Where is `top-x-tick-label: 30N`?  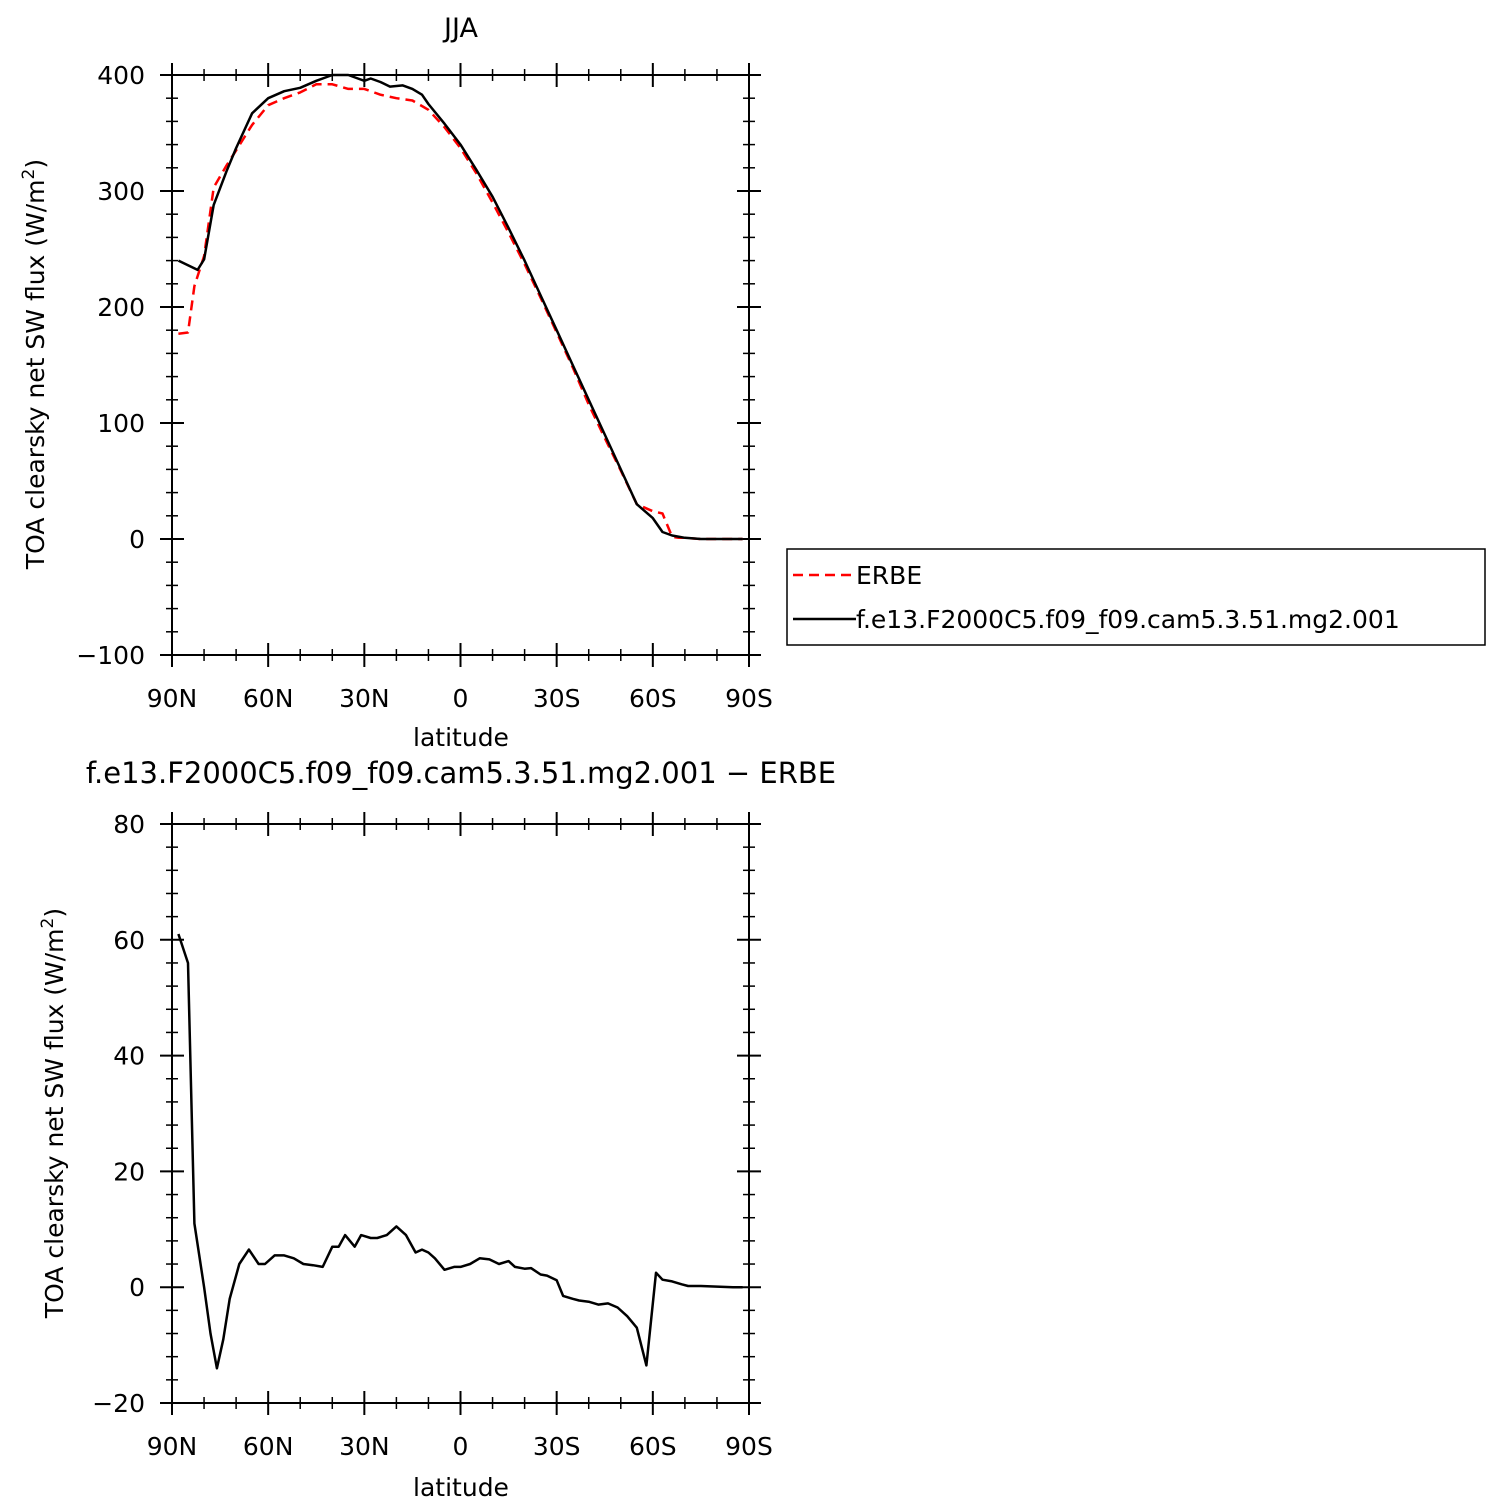
top-x-tick-label: 30N is located at coordinates (364, 698).